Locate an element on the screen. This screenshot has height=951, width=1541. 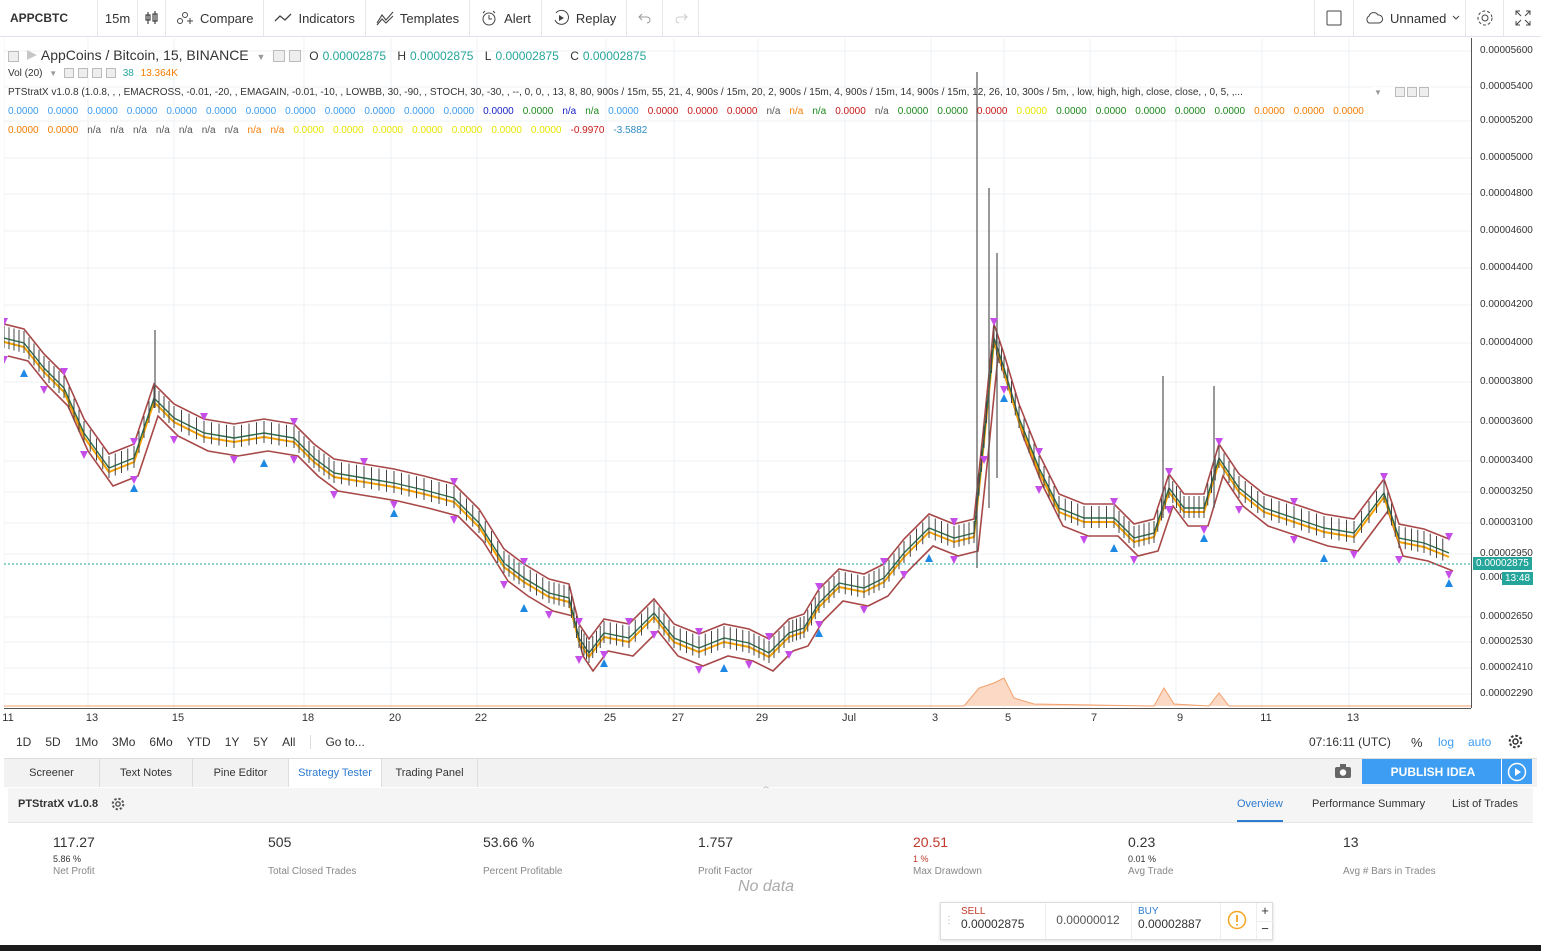
price-tick-label: 0.00002290 is located at coordinates (1506, 693).